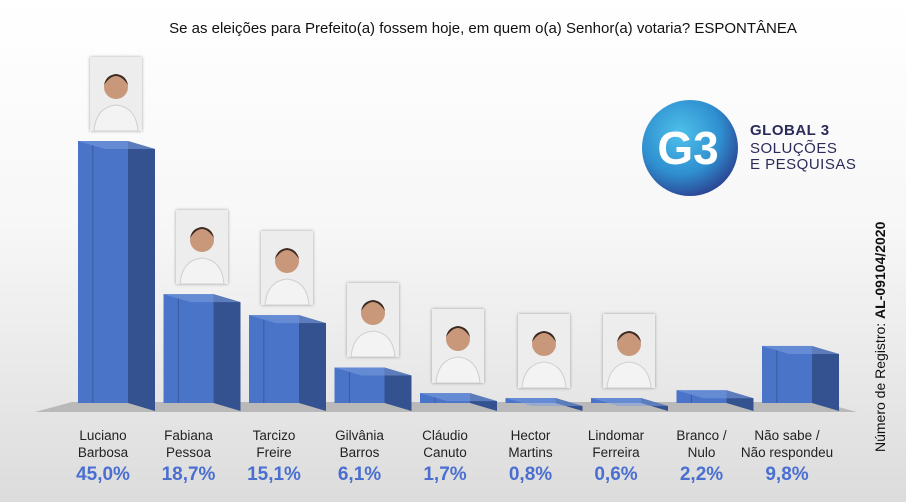  What do you see at coordinates (445, 444) in the screenshot?
I see `category-label: Cláudio Canuto` at bounding box center [445, 444].